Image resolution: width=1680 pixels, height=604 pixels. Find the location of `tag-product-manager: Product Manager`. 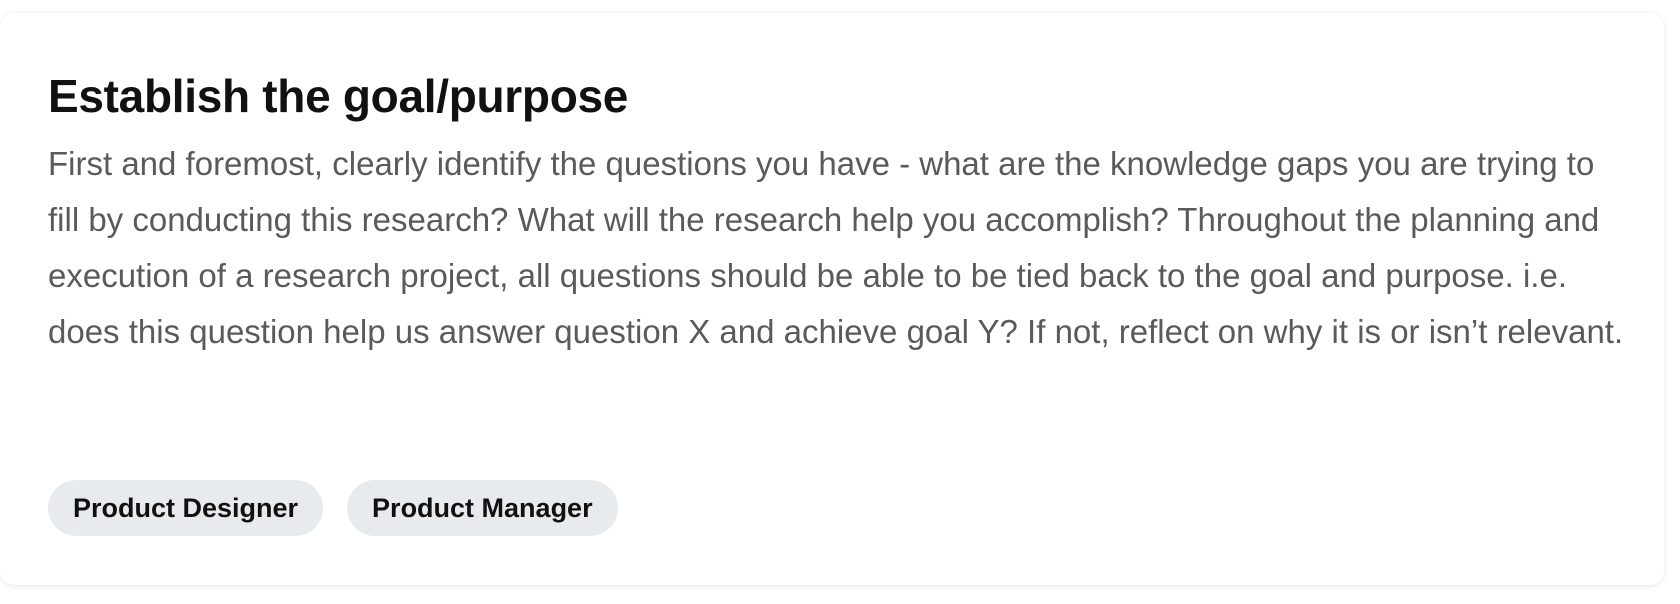

tag-product-manager: Product Manager is located at coordinates (482, 508).